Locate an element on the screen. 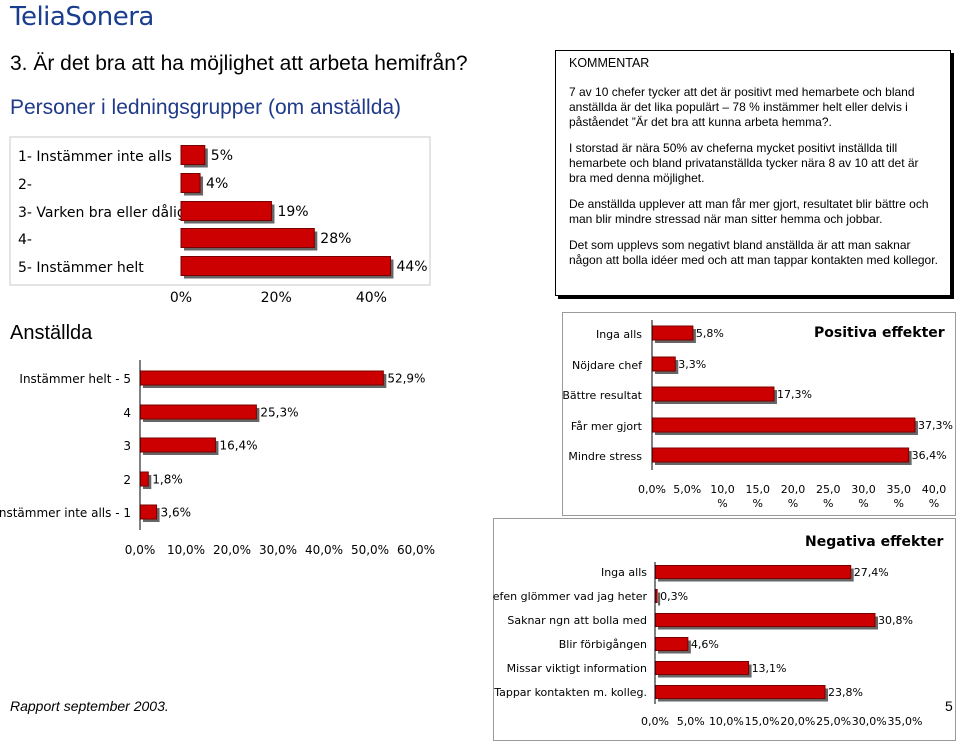 The image size is (960, 744). value-label: 19% is located at coordinates (292, 212).